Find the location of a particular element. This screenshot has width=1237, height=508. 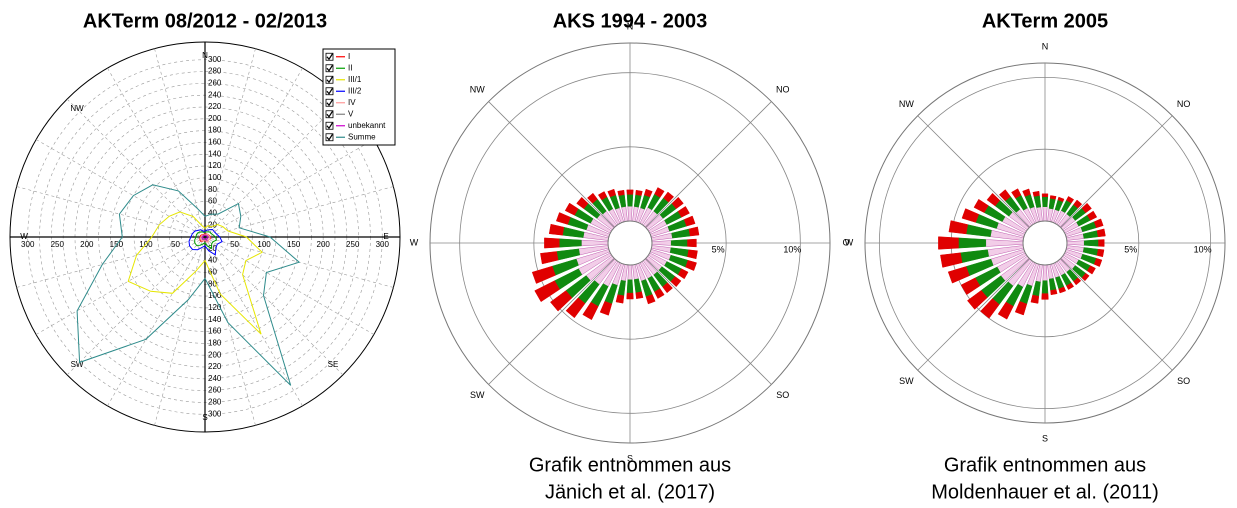

direction-label: SO is located at coordinates (782, 395).